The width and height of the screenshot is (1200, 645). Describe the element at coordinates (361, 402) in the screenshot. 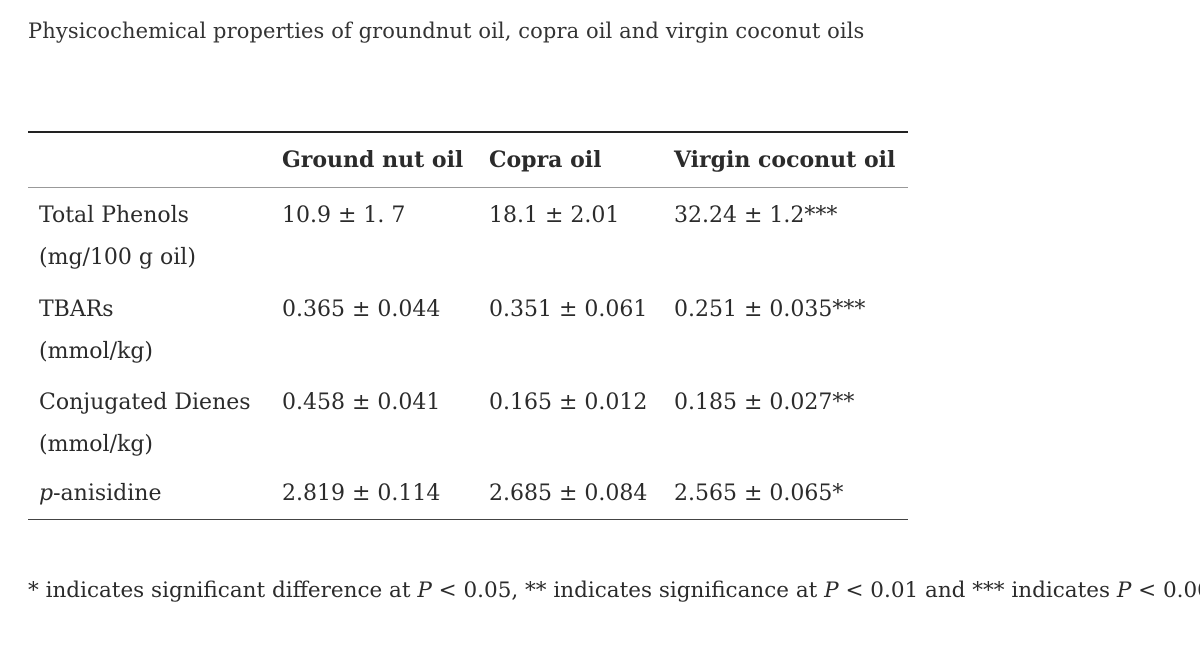

I see `cell-ground-nut-oil: 0.458 ± 0.041` at that location.